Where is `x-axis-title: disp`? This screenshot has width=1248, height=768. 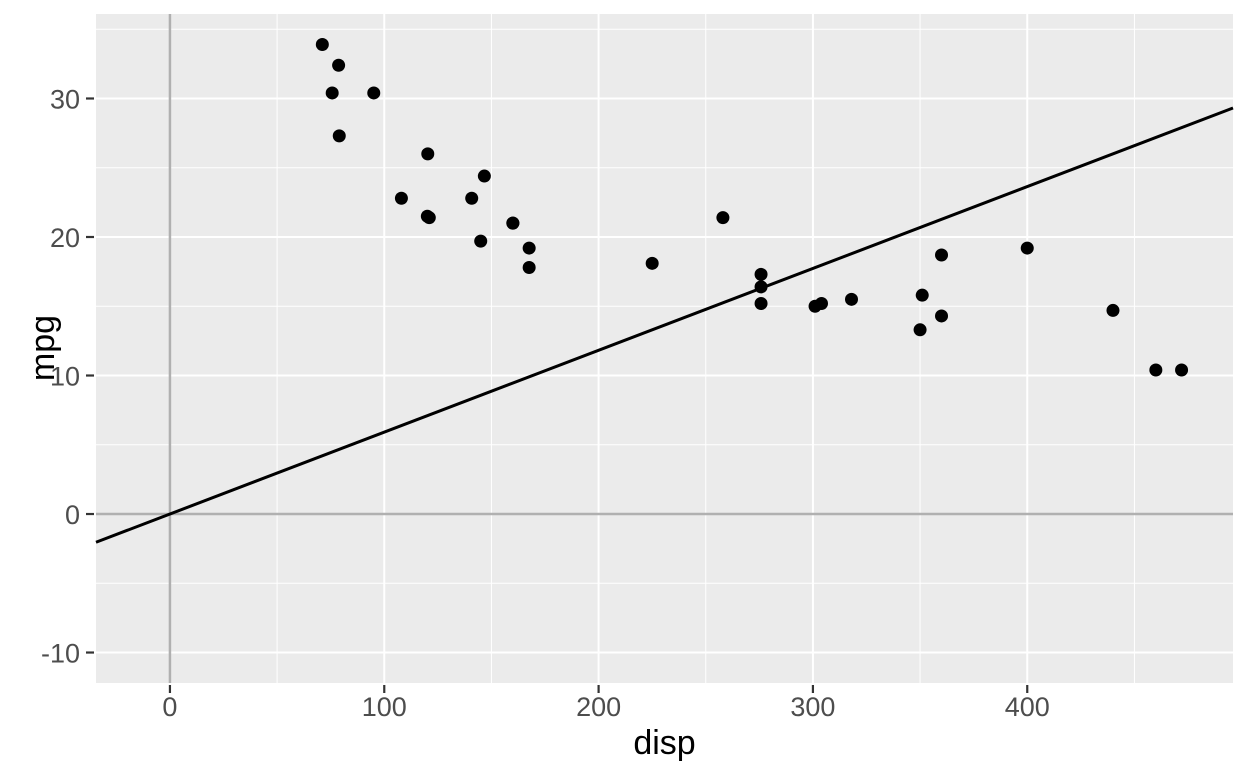
x-axis-title: disp is located at coordinates (664, 743).